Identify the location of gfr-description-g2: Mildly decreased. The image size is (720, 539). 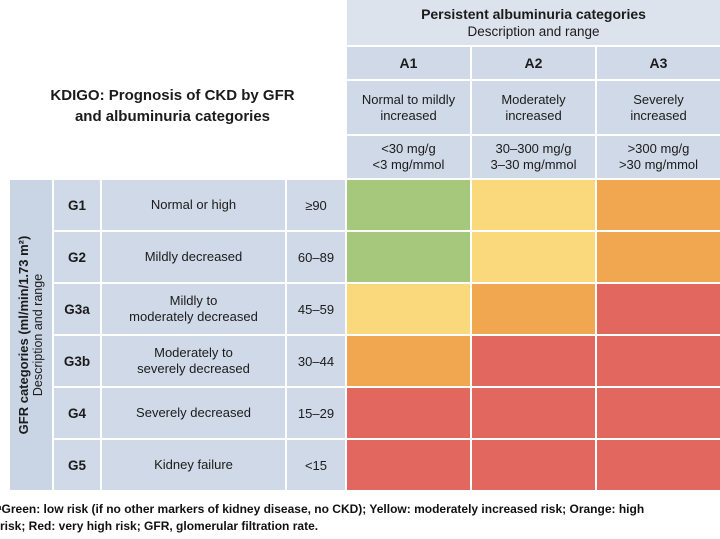
(193, 257).